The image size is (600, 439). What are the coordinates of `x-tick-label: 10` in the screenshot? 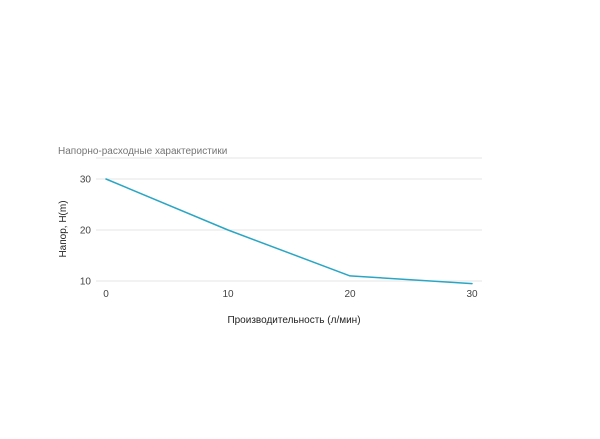 It's located at (228, 294).